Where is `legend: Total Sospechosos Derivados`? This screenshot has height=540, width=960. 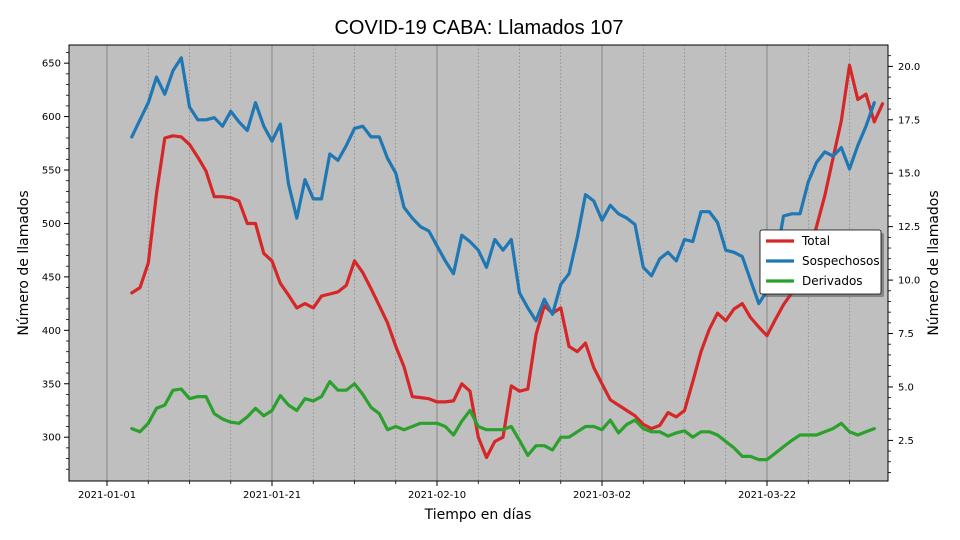 legend: Total Sospechosos Derivados is located at coordinates (821, 263).